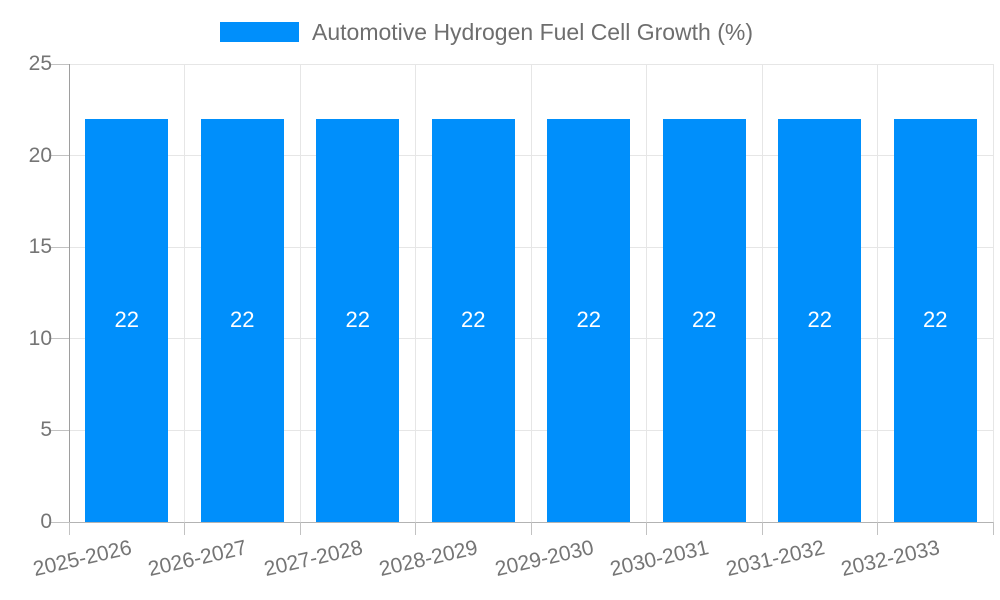  Describe the element at coordinates (544, 559) in the screenshot. I see `x-axis-label: 2029-2030` at that location.